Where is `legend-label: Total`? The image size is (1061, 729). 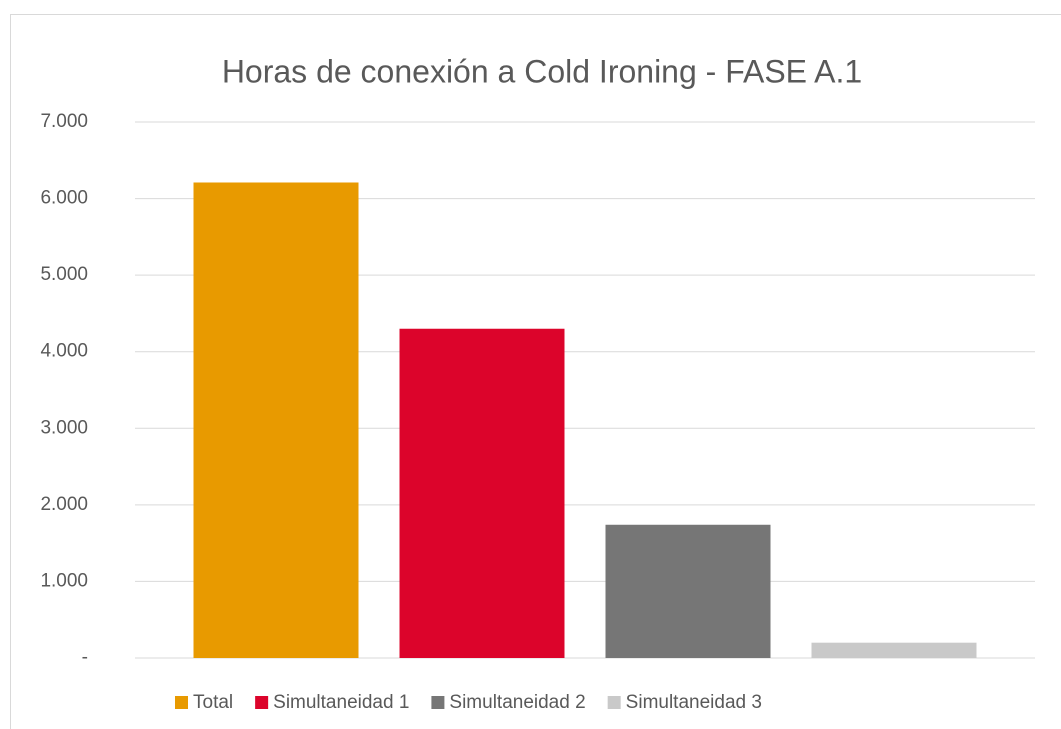 legend-label: Total is located at coordinates (213, 702).